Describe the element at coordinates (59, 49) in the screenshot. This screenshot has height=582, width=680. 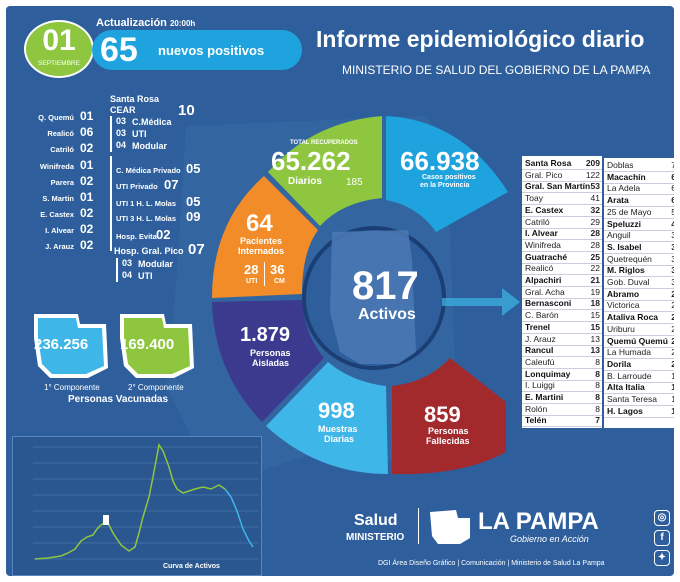
I see `date-badge: 01 SEPTIEMBRE` at that location.